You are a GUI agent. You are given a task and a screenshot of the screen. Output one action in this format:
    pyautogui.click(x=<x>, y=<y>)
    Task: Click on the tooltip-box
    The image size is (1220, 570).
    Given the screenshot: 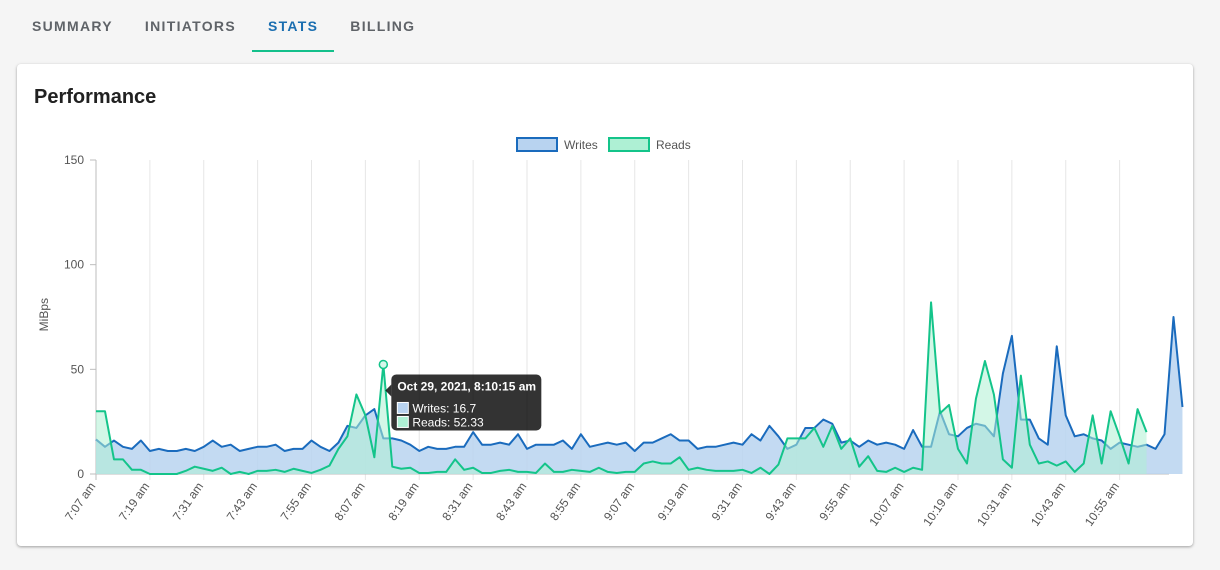 What is the action you would take?
    pyautogui.click(x=466, y=402)
    